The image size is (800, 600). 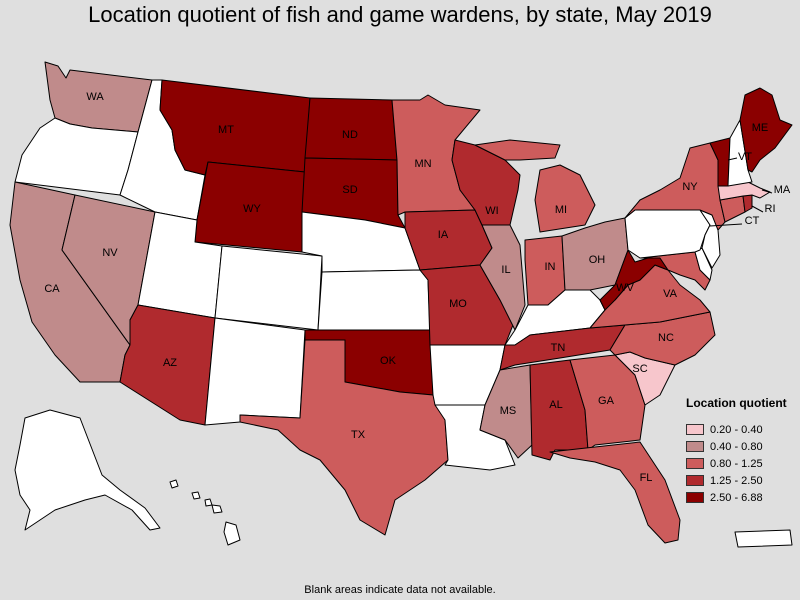 What do you see at coordinates (634, 280) in the screenshot?
I see `state-wv` at bounding box center [634, 280].